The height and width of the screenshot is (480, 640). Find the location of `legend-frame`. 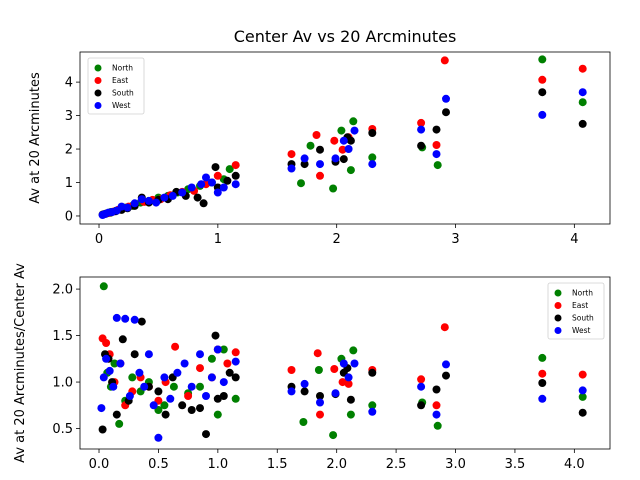

legend-frame is located at coordinates (576, 311).